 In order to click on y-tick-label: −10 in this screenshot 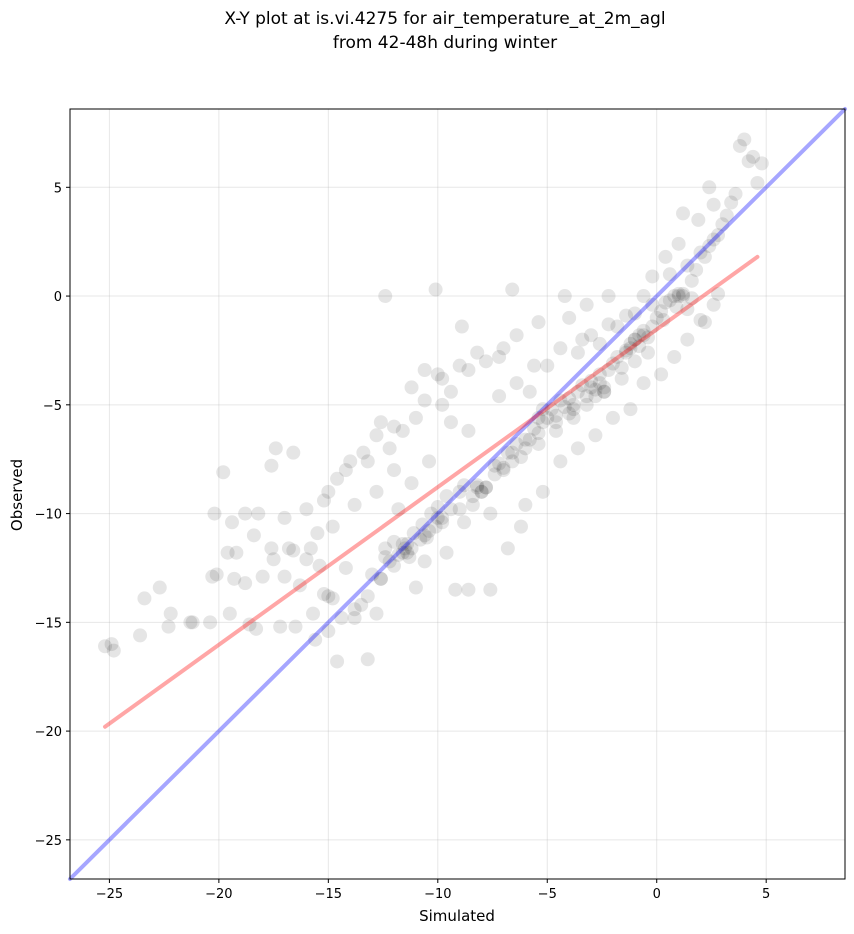, I will do `click(48, 515)`.